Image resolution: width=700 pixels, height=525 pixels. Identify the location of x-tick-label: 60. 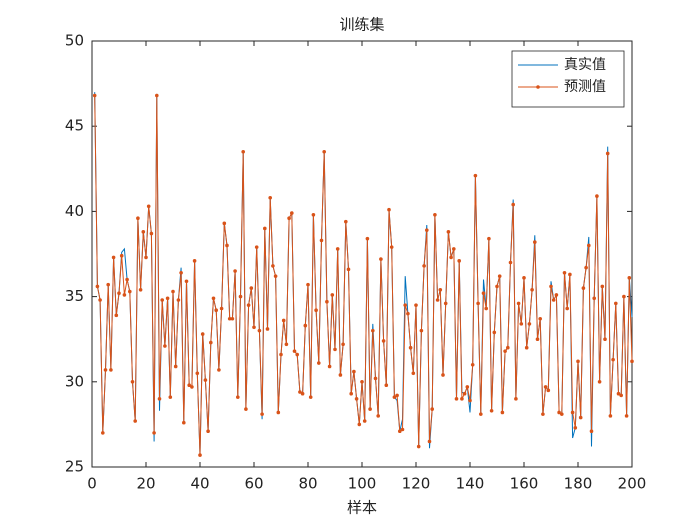
(253, 484).